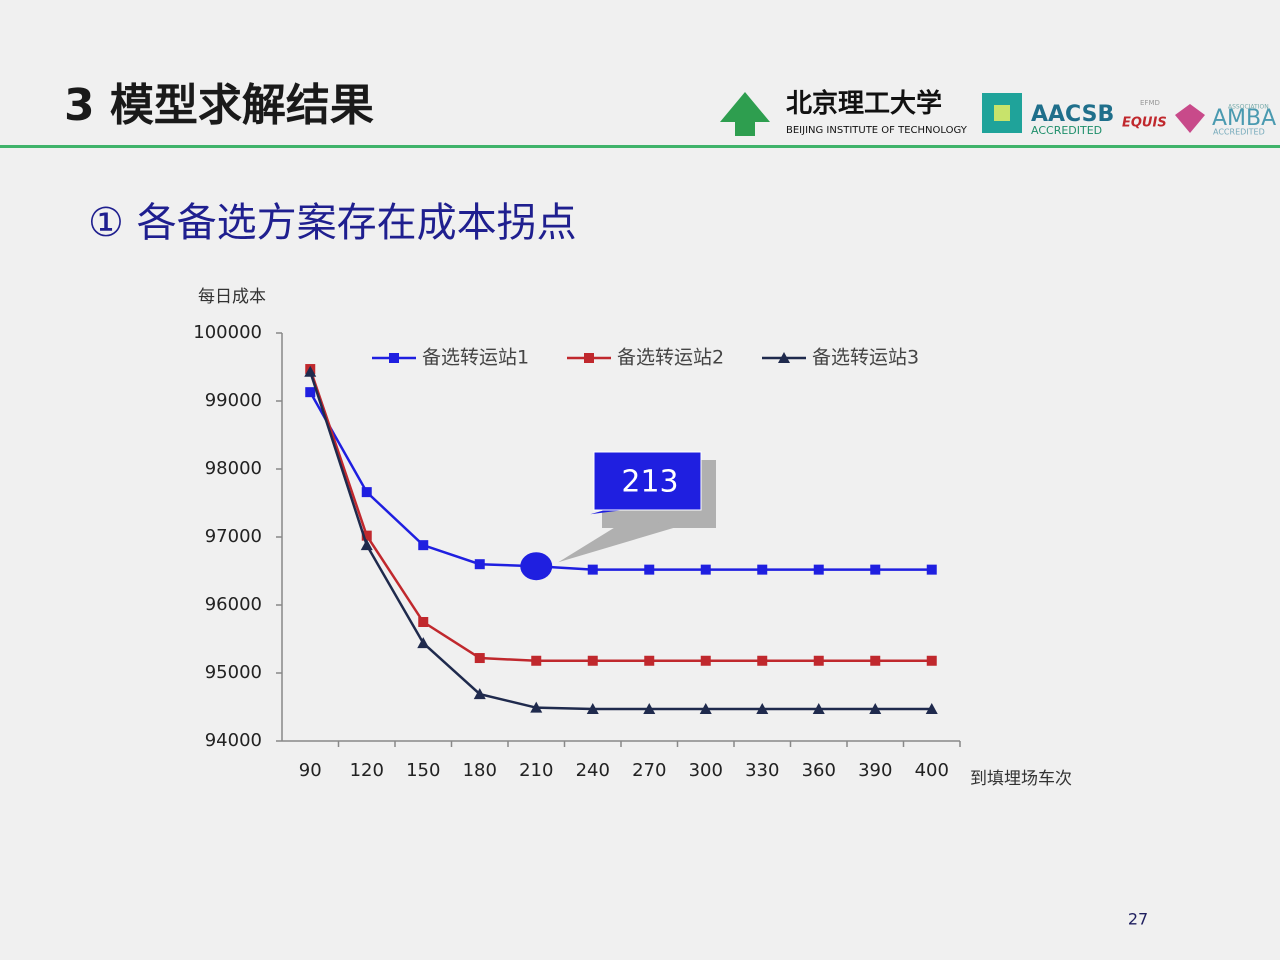  Describe the element at coordinates (1244, 118) in the screenshot. I see `amba-logo: AMBA` at that location.